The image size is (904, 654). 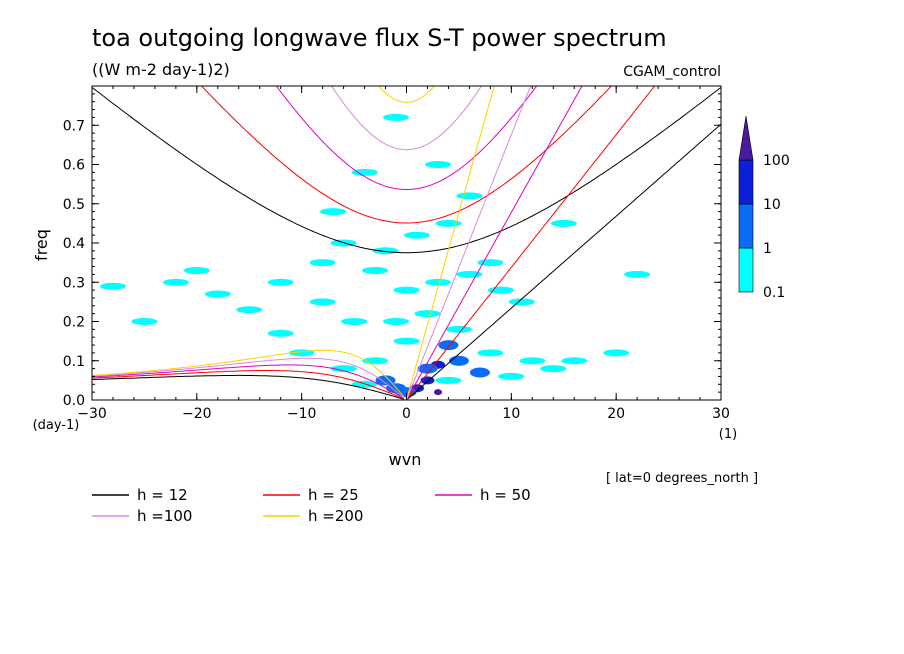 What do you see at coordinates (74, 126) in the screenshot?
I see `y-tick-label: 0.7` at bounding box center [74, 126].